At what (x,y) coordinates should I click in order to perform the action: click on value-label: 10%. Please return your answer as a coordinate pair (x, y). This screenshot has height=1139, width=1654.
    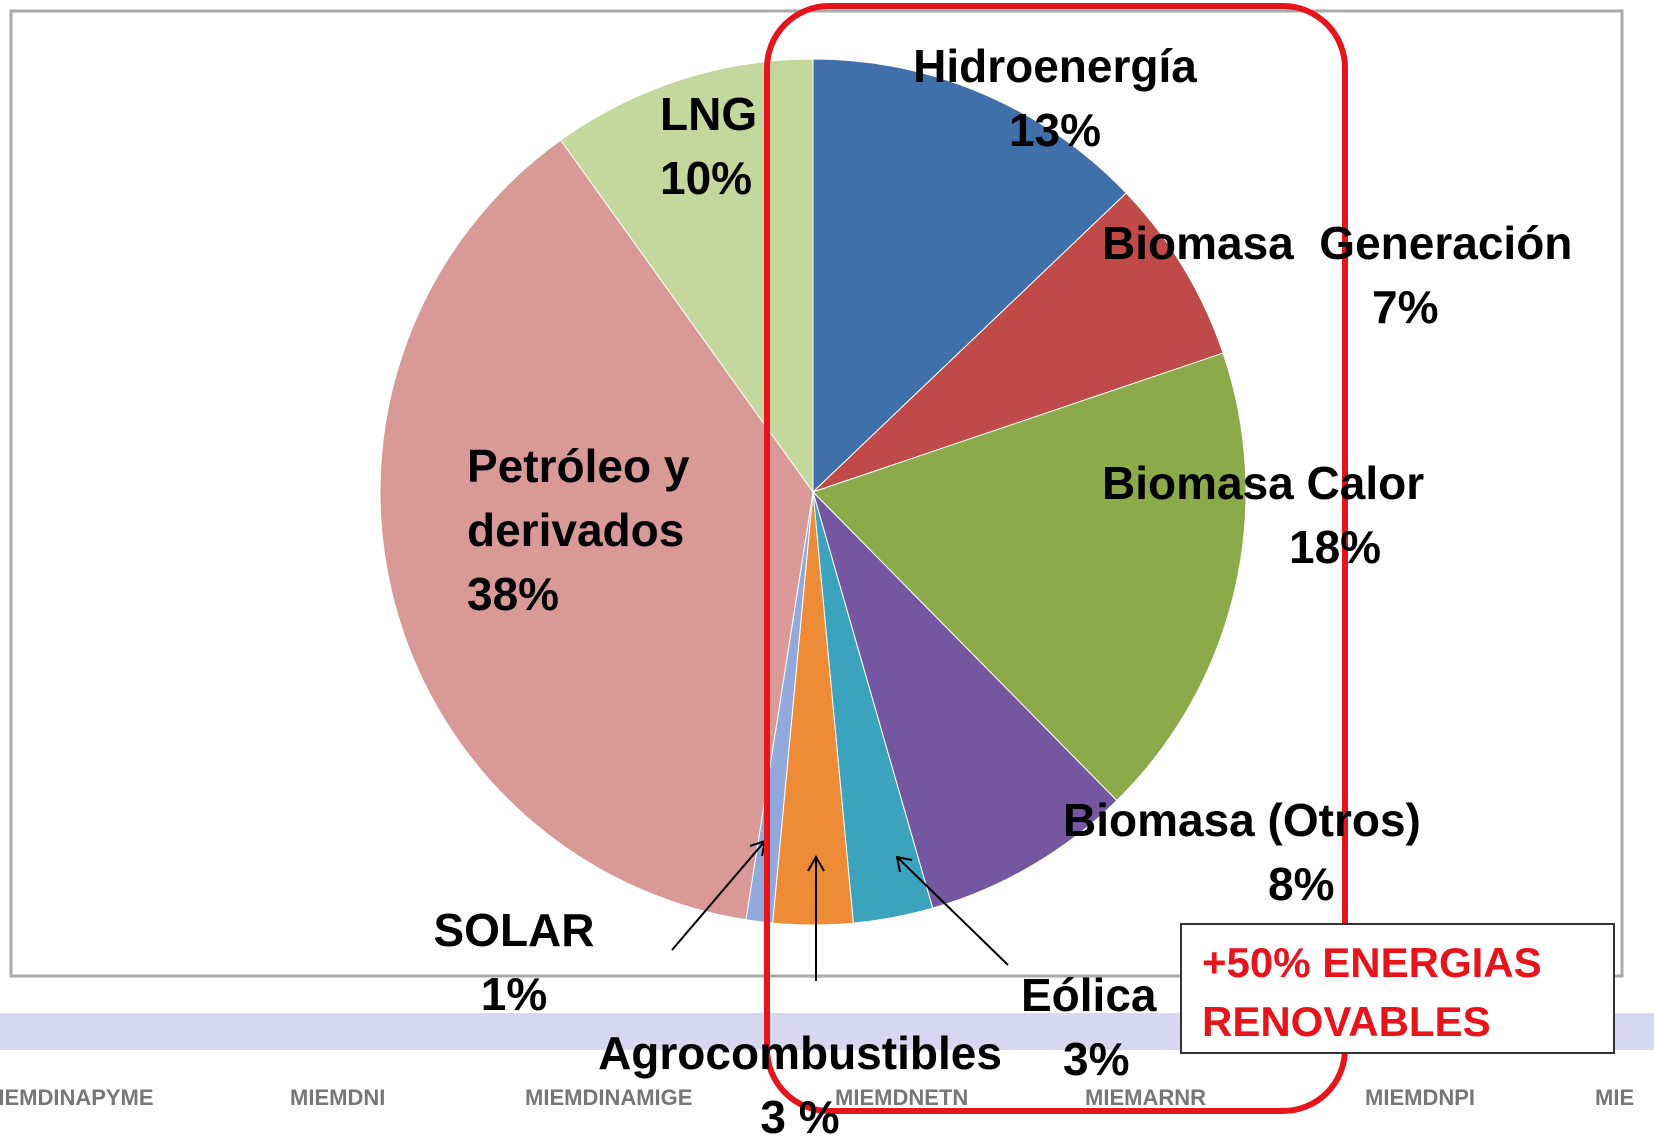
    Looking at the image, I should click on (706, 178).